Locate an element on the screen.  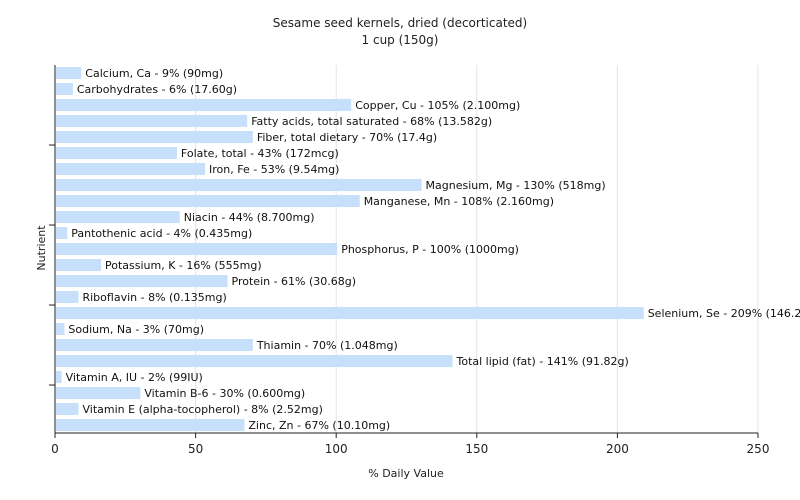
bar-label: Phosphorus, P - 100% (1000mg) is located at coordinates (430, 249).